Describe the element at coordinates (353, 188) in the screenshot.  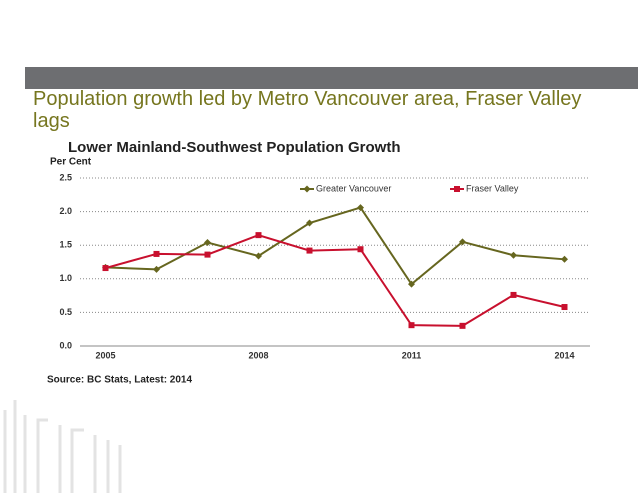
I see `legend-label: Greater Vancouver` at that location.